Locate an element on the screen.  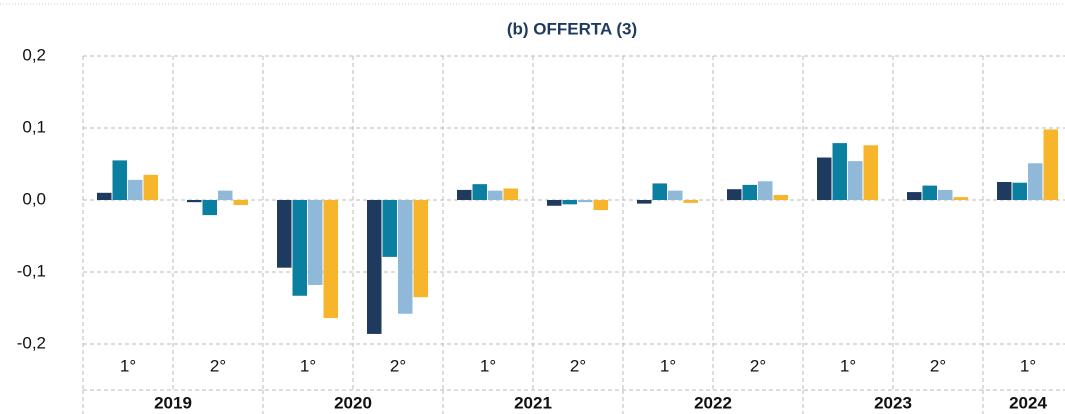
year-label: 2023 is located at coordinates (893, 402).